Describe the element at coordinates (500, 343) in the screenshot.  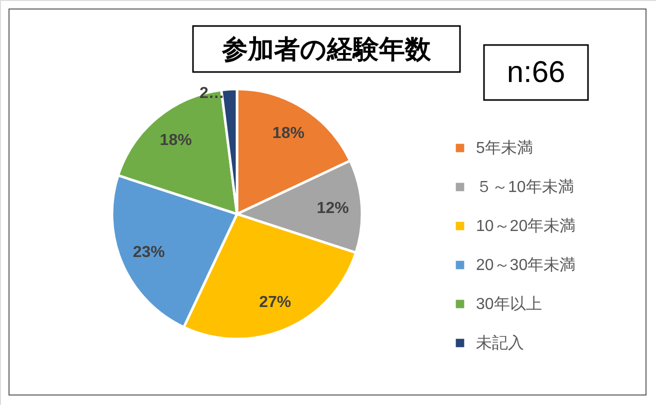
I see `legend-label: 未記入` at that location.